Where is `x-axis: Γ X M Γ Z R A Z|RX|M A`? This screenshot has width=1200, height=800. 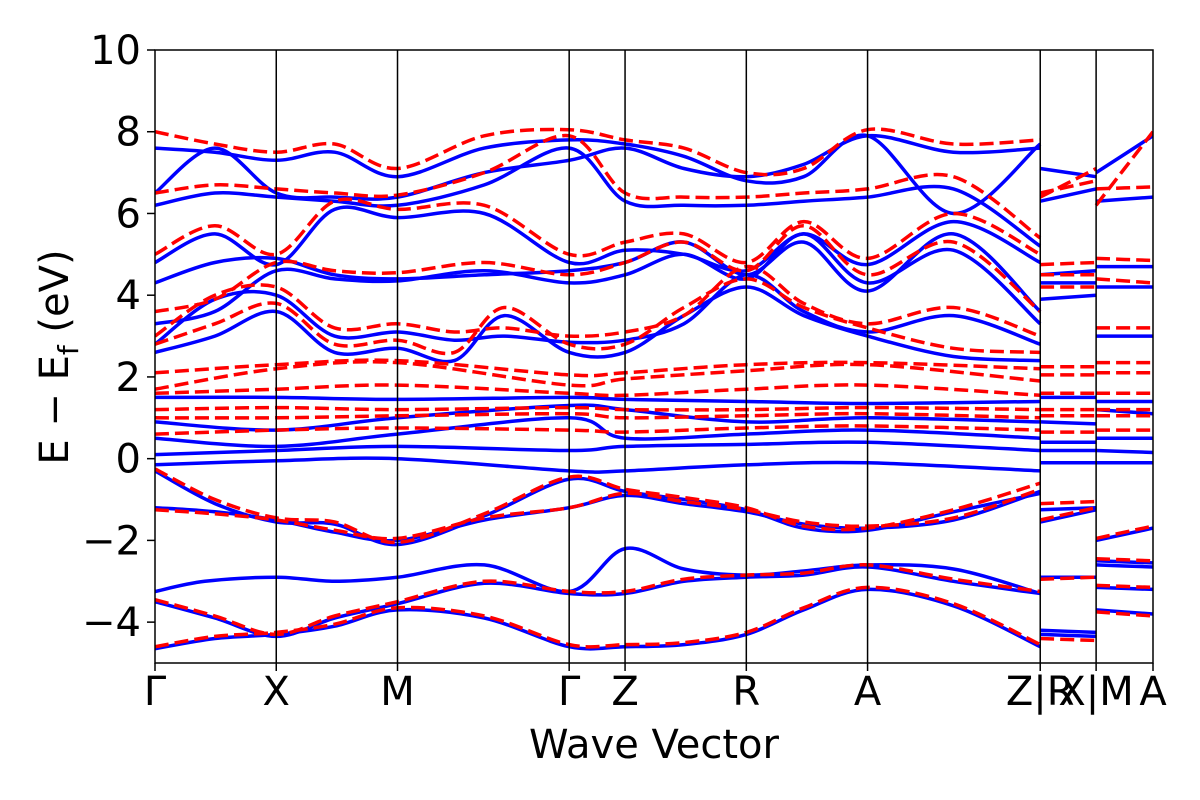 x-axis: Γ X M Γ Z R A Z|RX|M A is located at coordinates (655, 689).